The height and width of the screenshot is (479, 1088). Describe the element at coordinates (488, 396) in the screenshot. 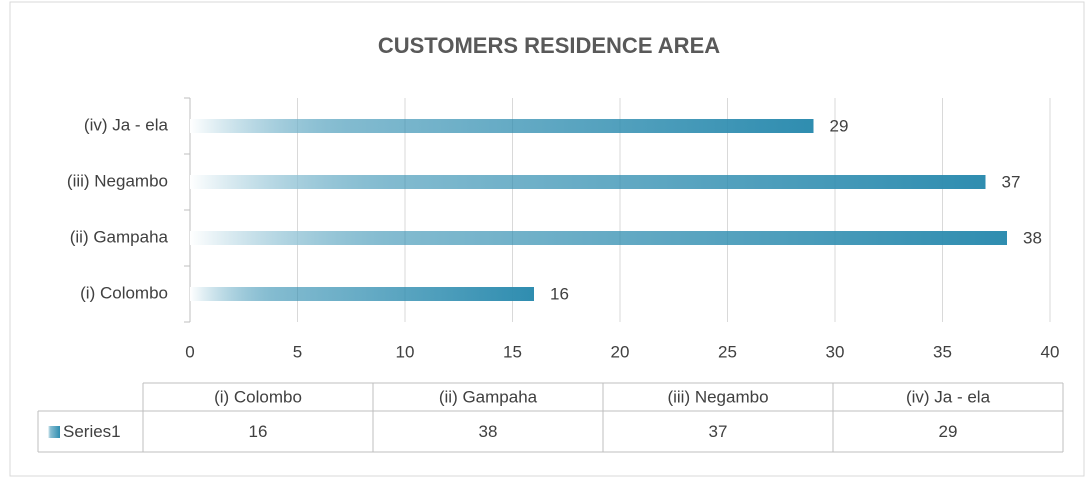

I see `table-header: (ii) Gampaha` at that location.